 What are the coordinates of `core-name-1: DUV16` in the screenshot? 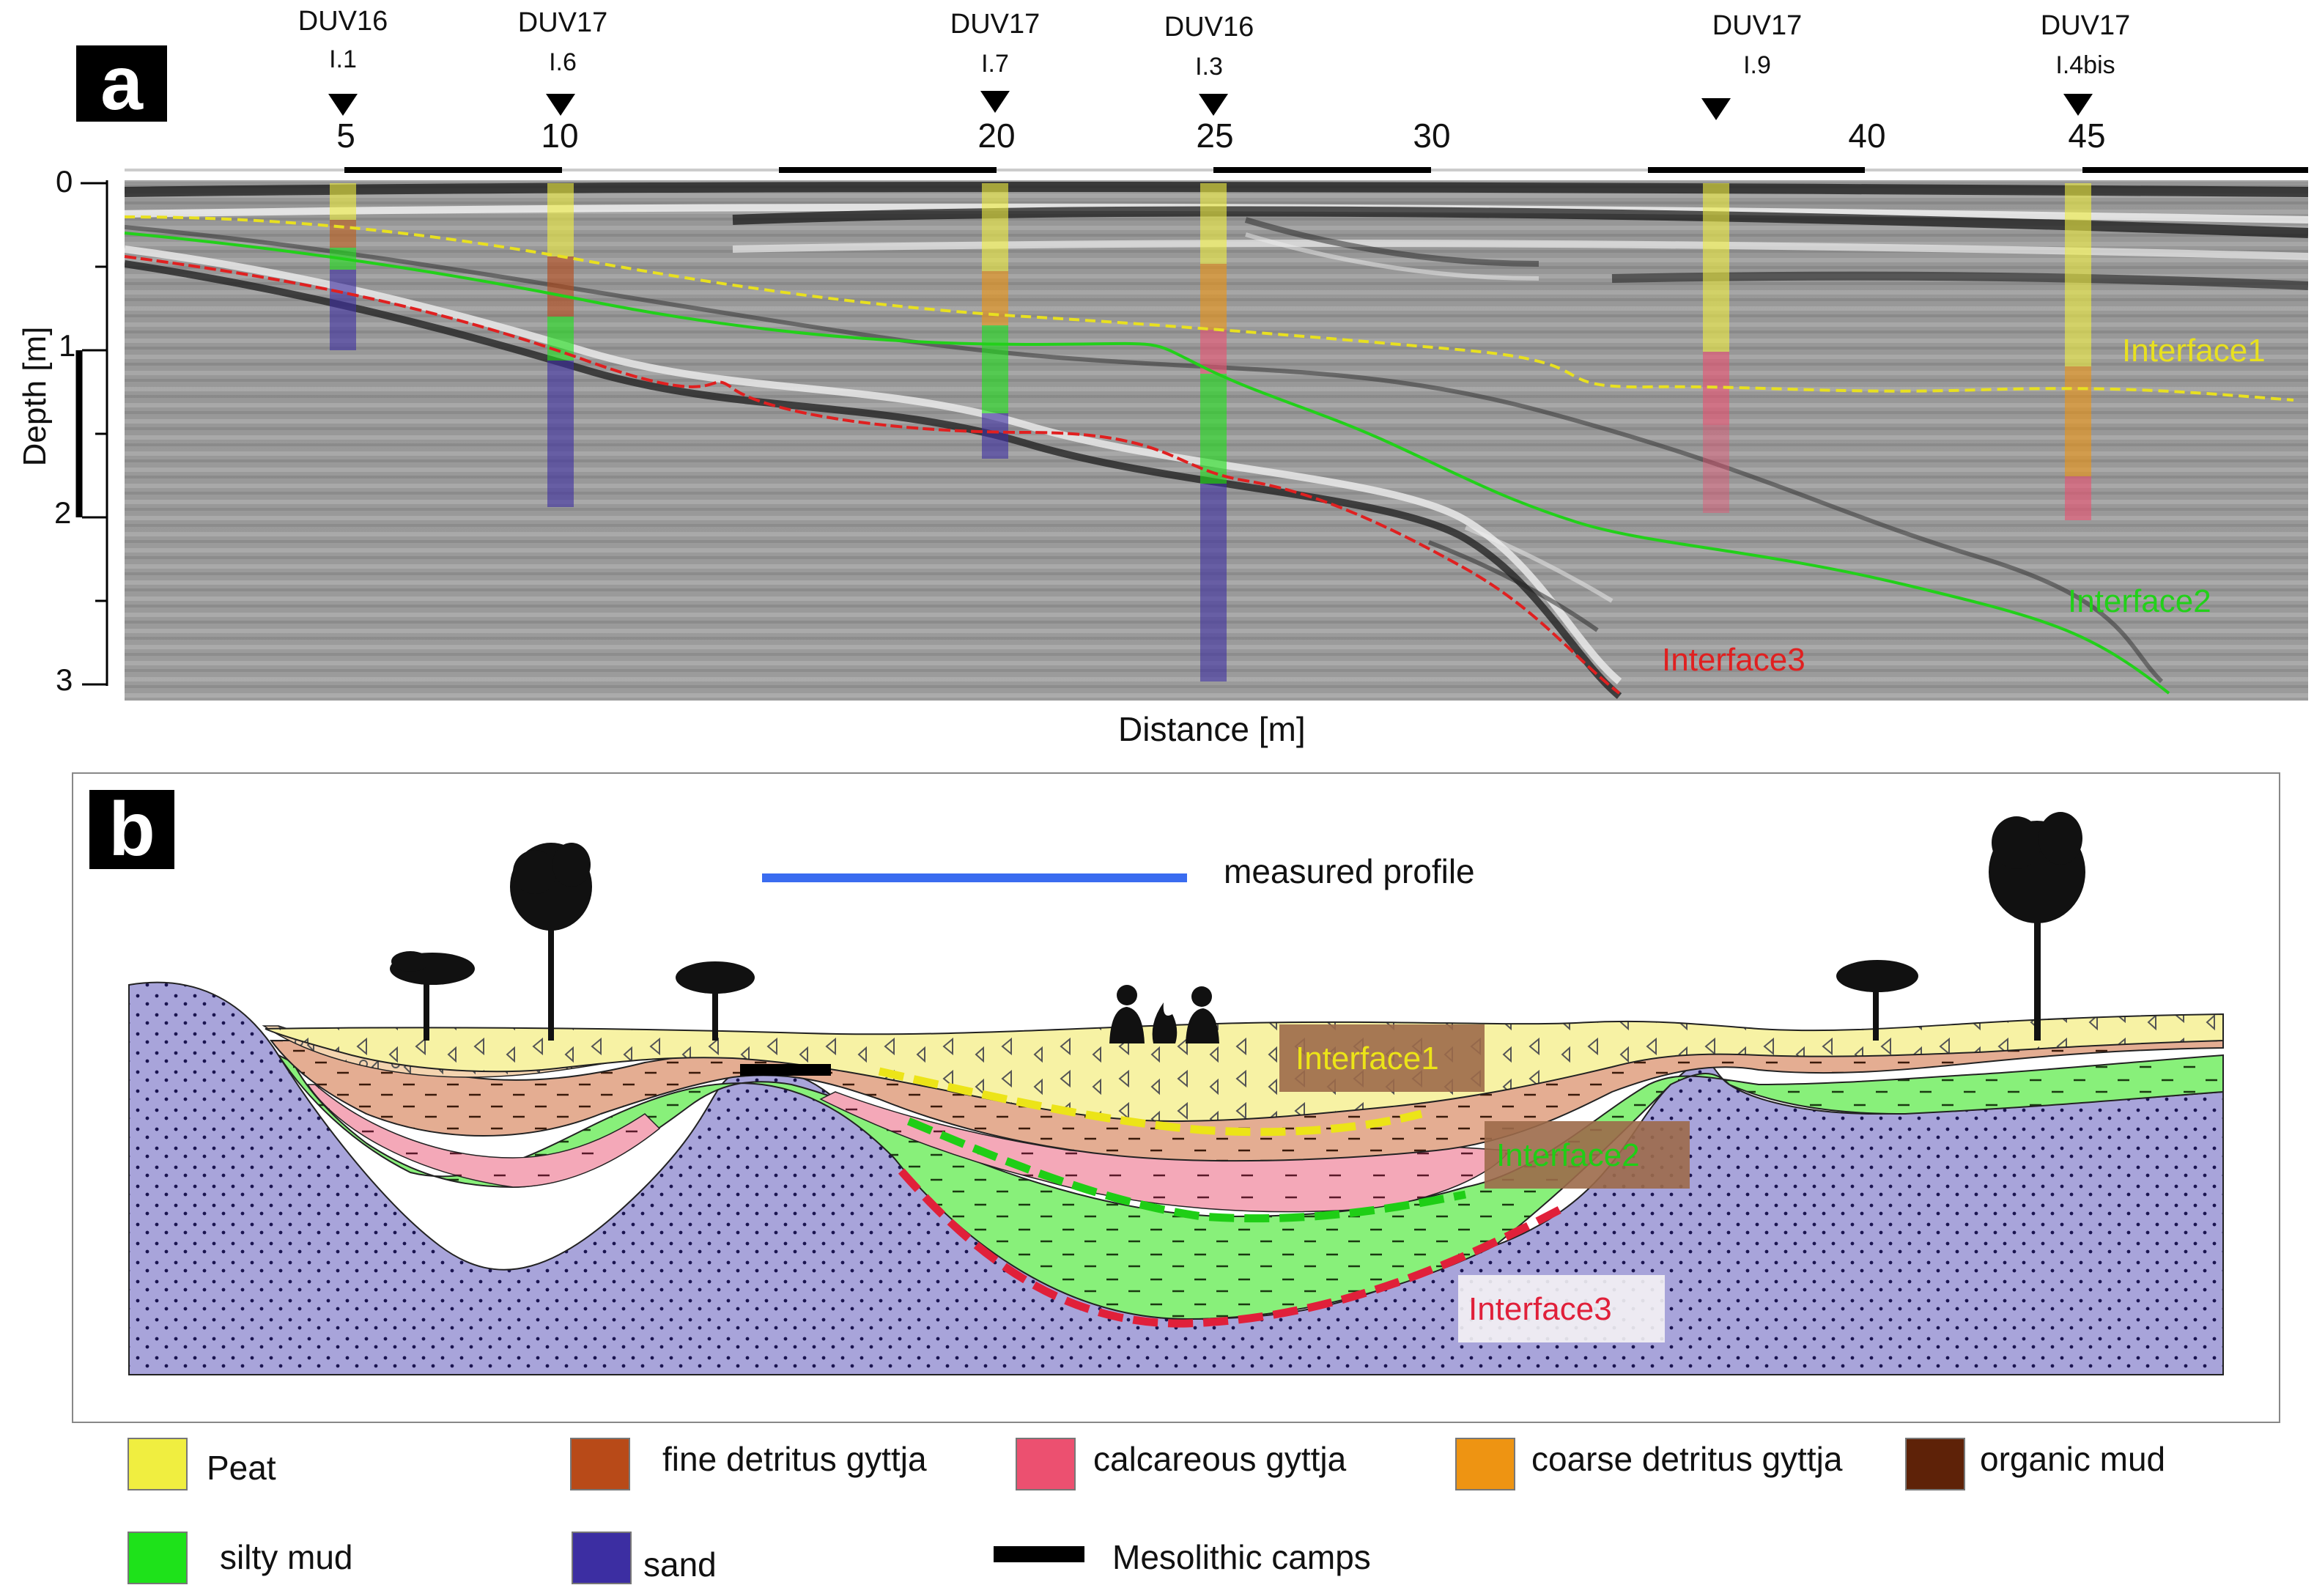 It's located at (342, 21).